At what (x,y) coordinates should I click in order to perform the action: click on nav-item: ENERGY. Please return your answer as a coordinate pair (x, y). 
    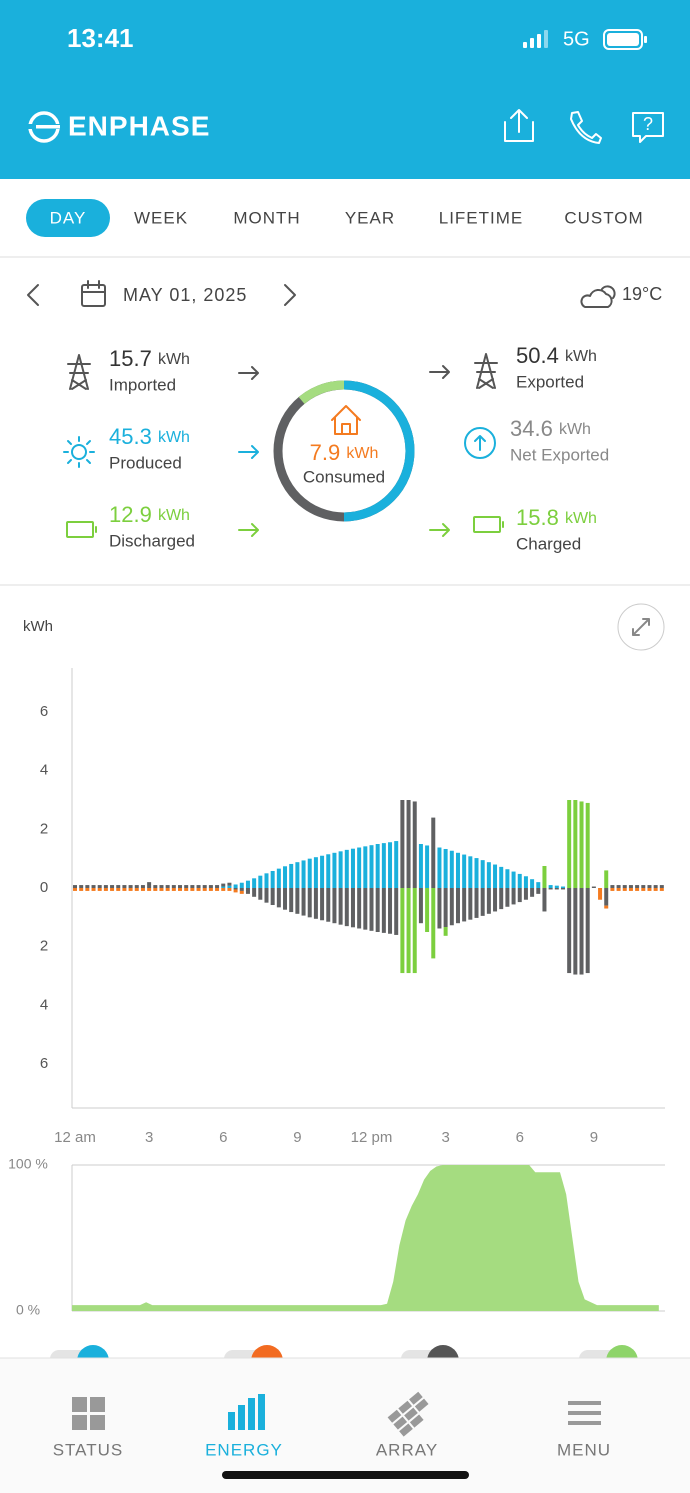
    Looking at the image, I should click on (244, 1449).